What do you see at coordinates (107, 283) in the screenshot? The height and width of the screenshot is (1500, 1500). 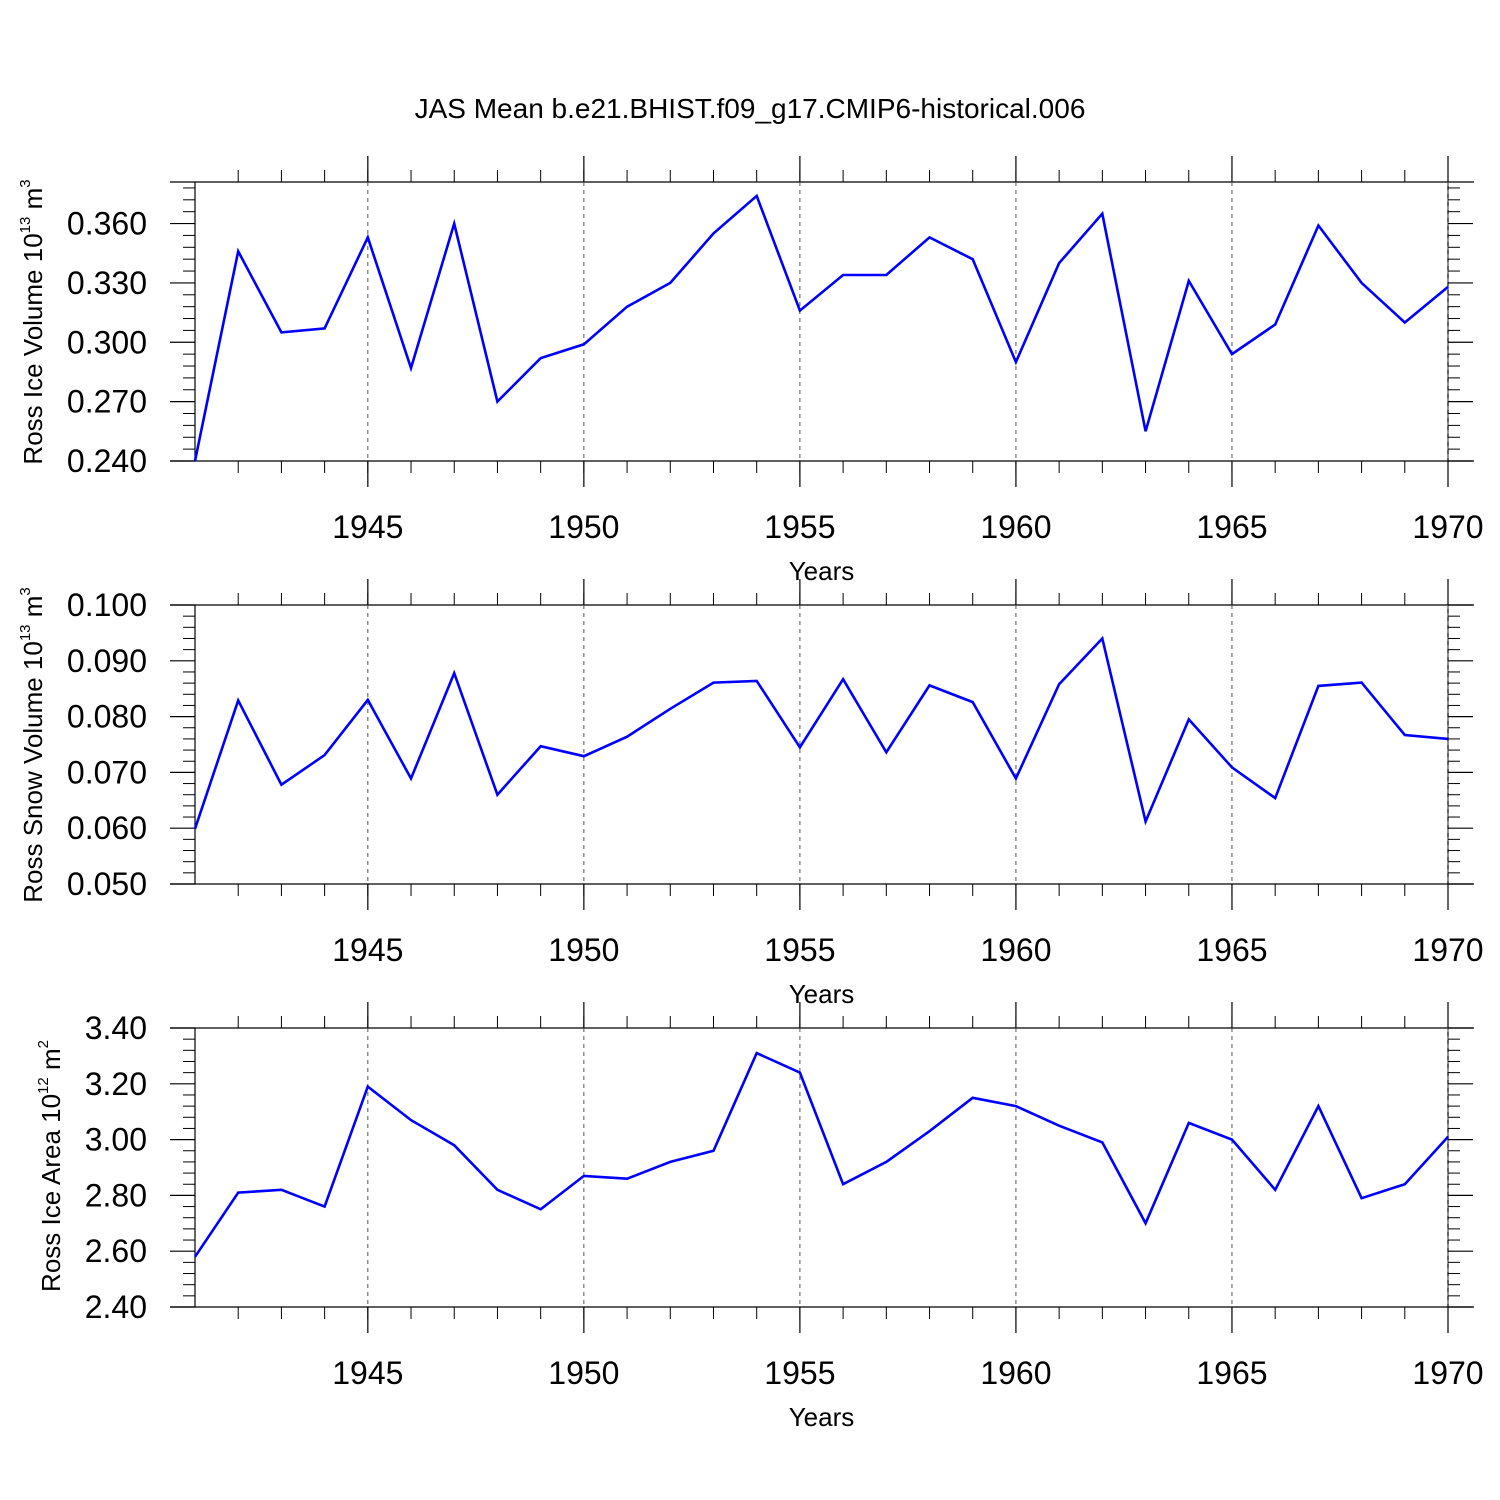 I see `y-tick-label: 0.330` at bounding box center [107, 283].